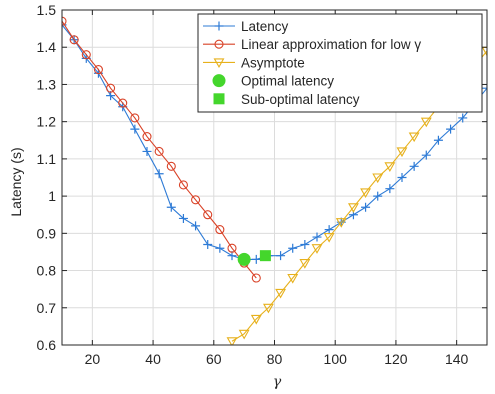  I want to click on y-tick-label: 1.1, so click(47, 159).